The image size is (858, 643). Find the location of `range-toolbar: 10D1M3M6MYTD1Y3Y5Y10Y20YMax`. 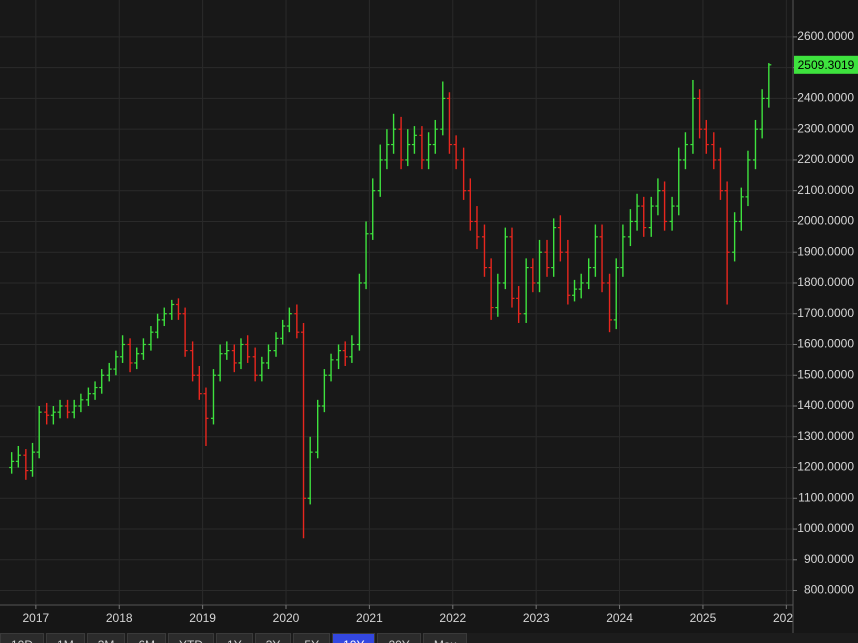

range-toolbar: 10D1M3M6MYTD1Y3Y5Y10Y20YMax is located at coordinates (429, 638).